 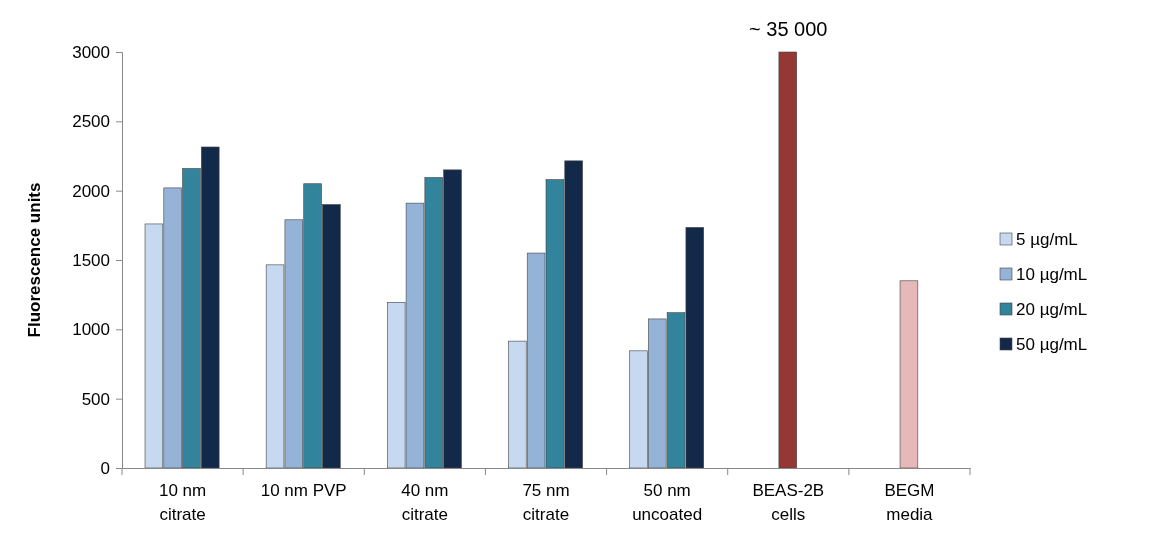 I want to click on y-tick-label: 1500, so click(x=91, y=260).